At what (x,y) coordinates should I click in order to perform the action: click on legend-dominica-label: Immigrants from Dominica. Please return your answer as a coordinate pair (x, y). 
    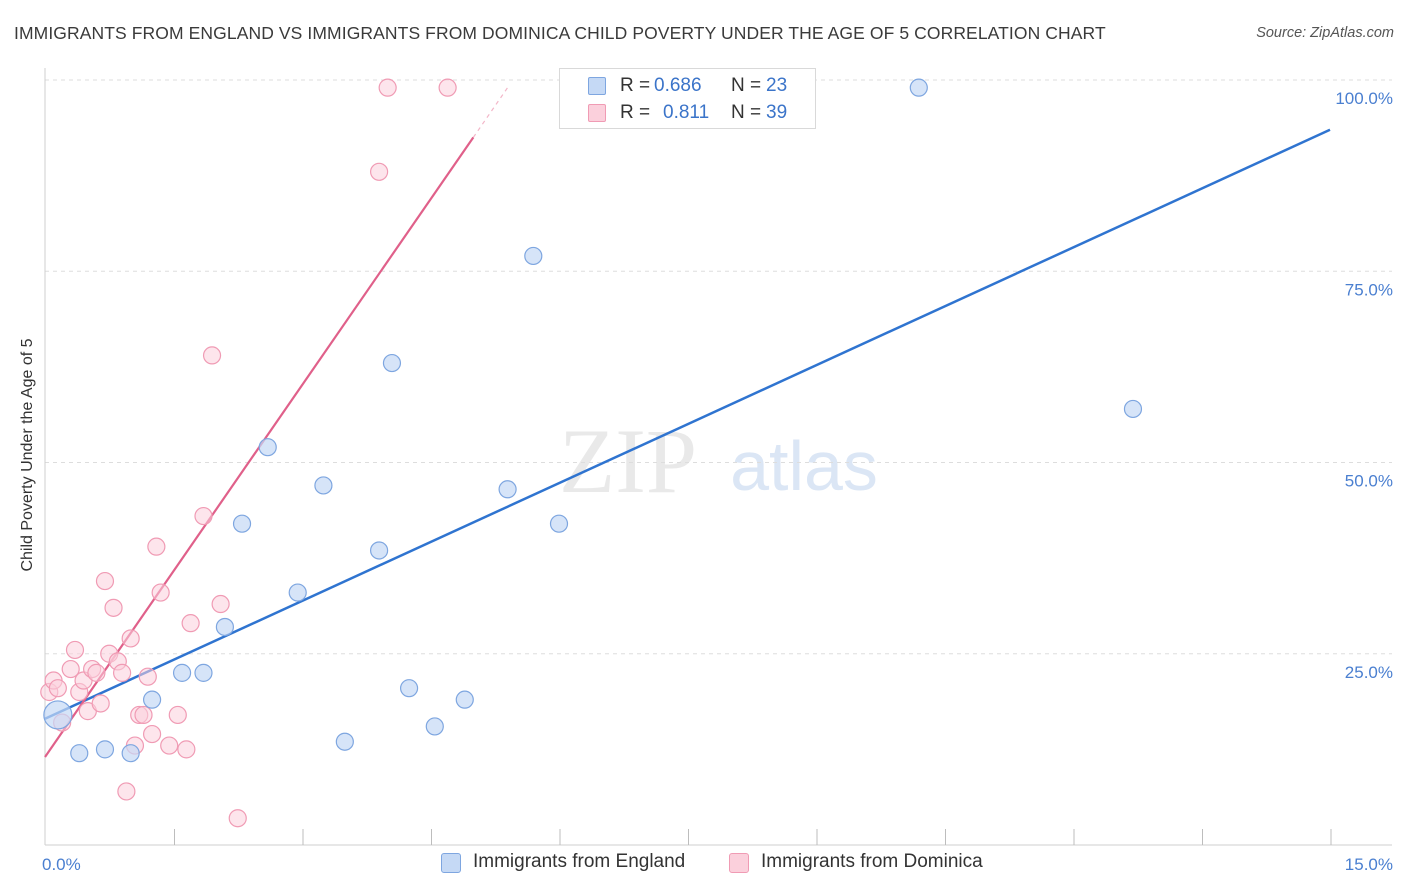
    Looking at the image, I should click on (872, 861).